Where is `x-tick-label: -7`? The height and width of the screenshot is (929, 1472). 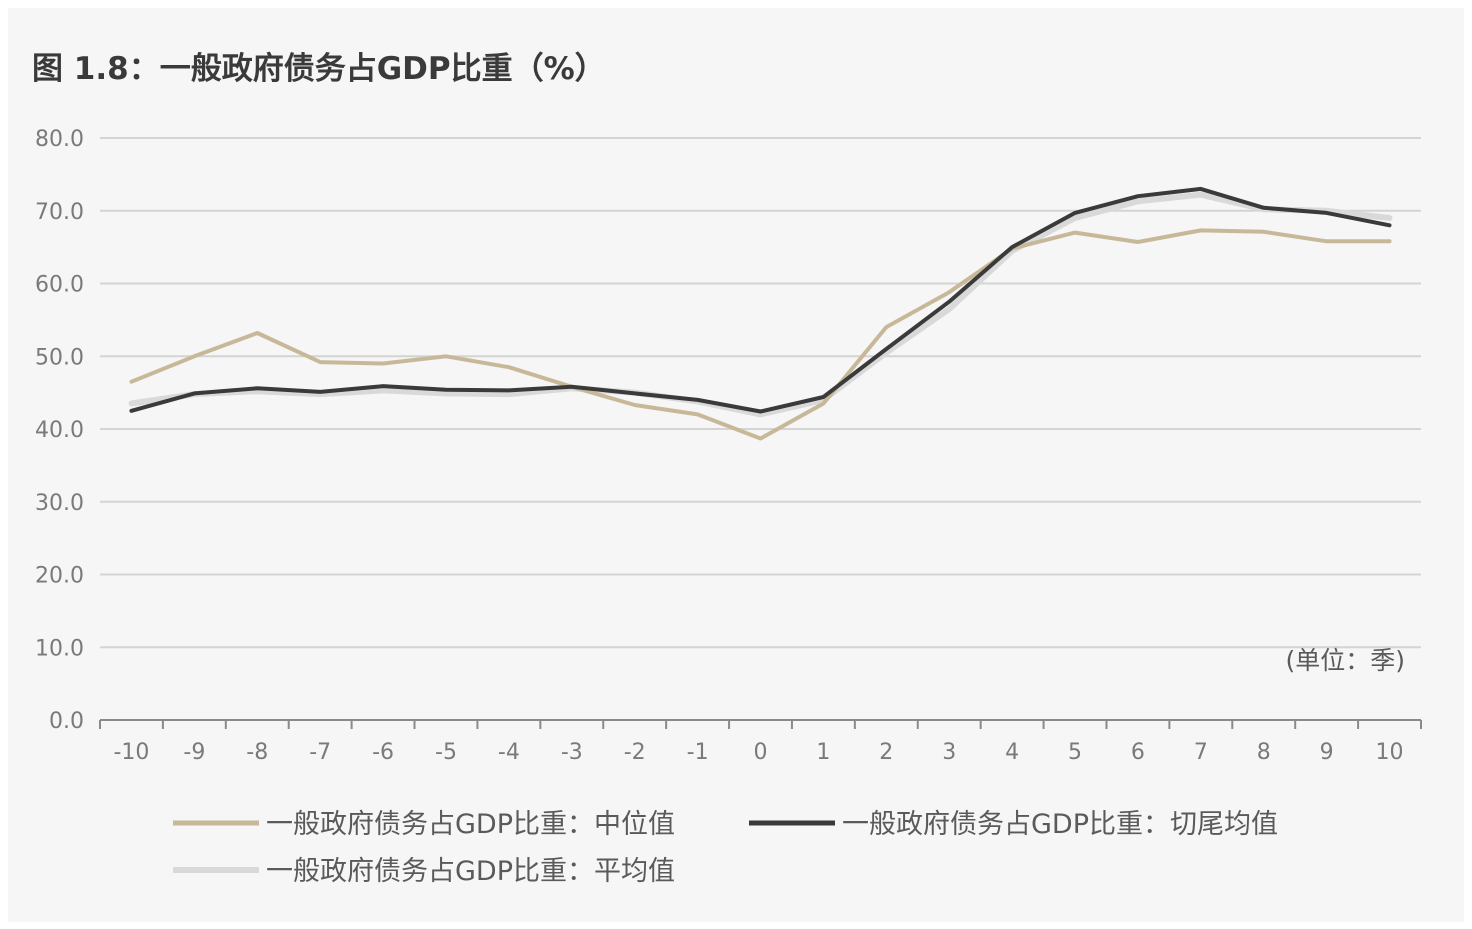
x-tick-label: -7 is located at coordinates (320, 752).